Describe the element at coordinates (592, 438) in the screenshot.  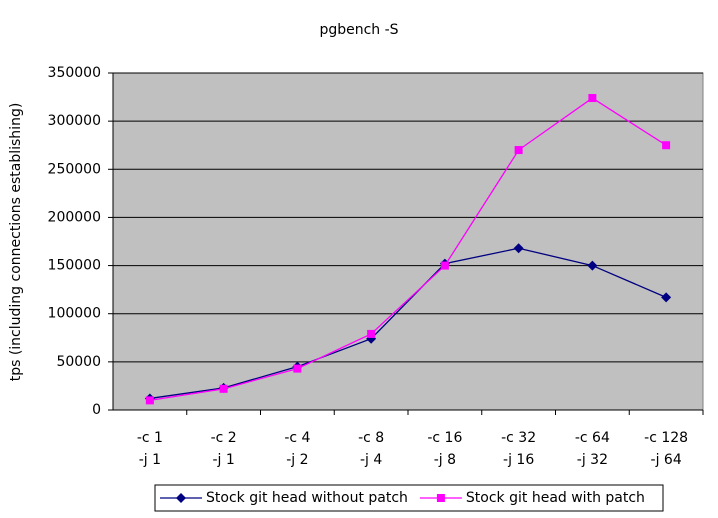
I see `x-tick-label: -c 64` at that location.